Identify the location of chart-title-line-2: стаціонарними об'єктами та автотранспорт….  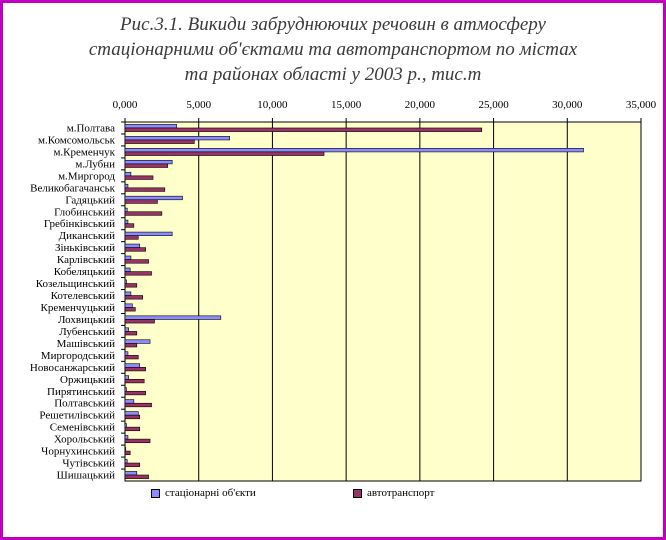
(333, 49).